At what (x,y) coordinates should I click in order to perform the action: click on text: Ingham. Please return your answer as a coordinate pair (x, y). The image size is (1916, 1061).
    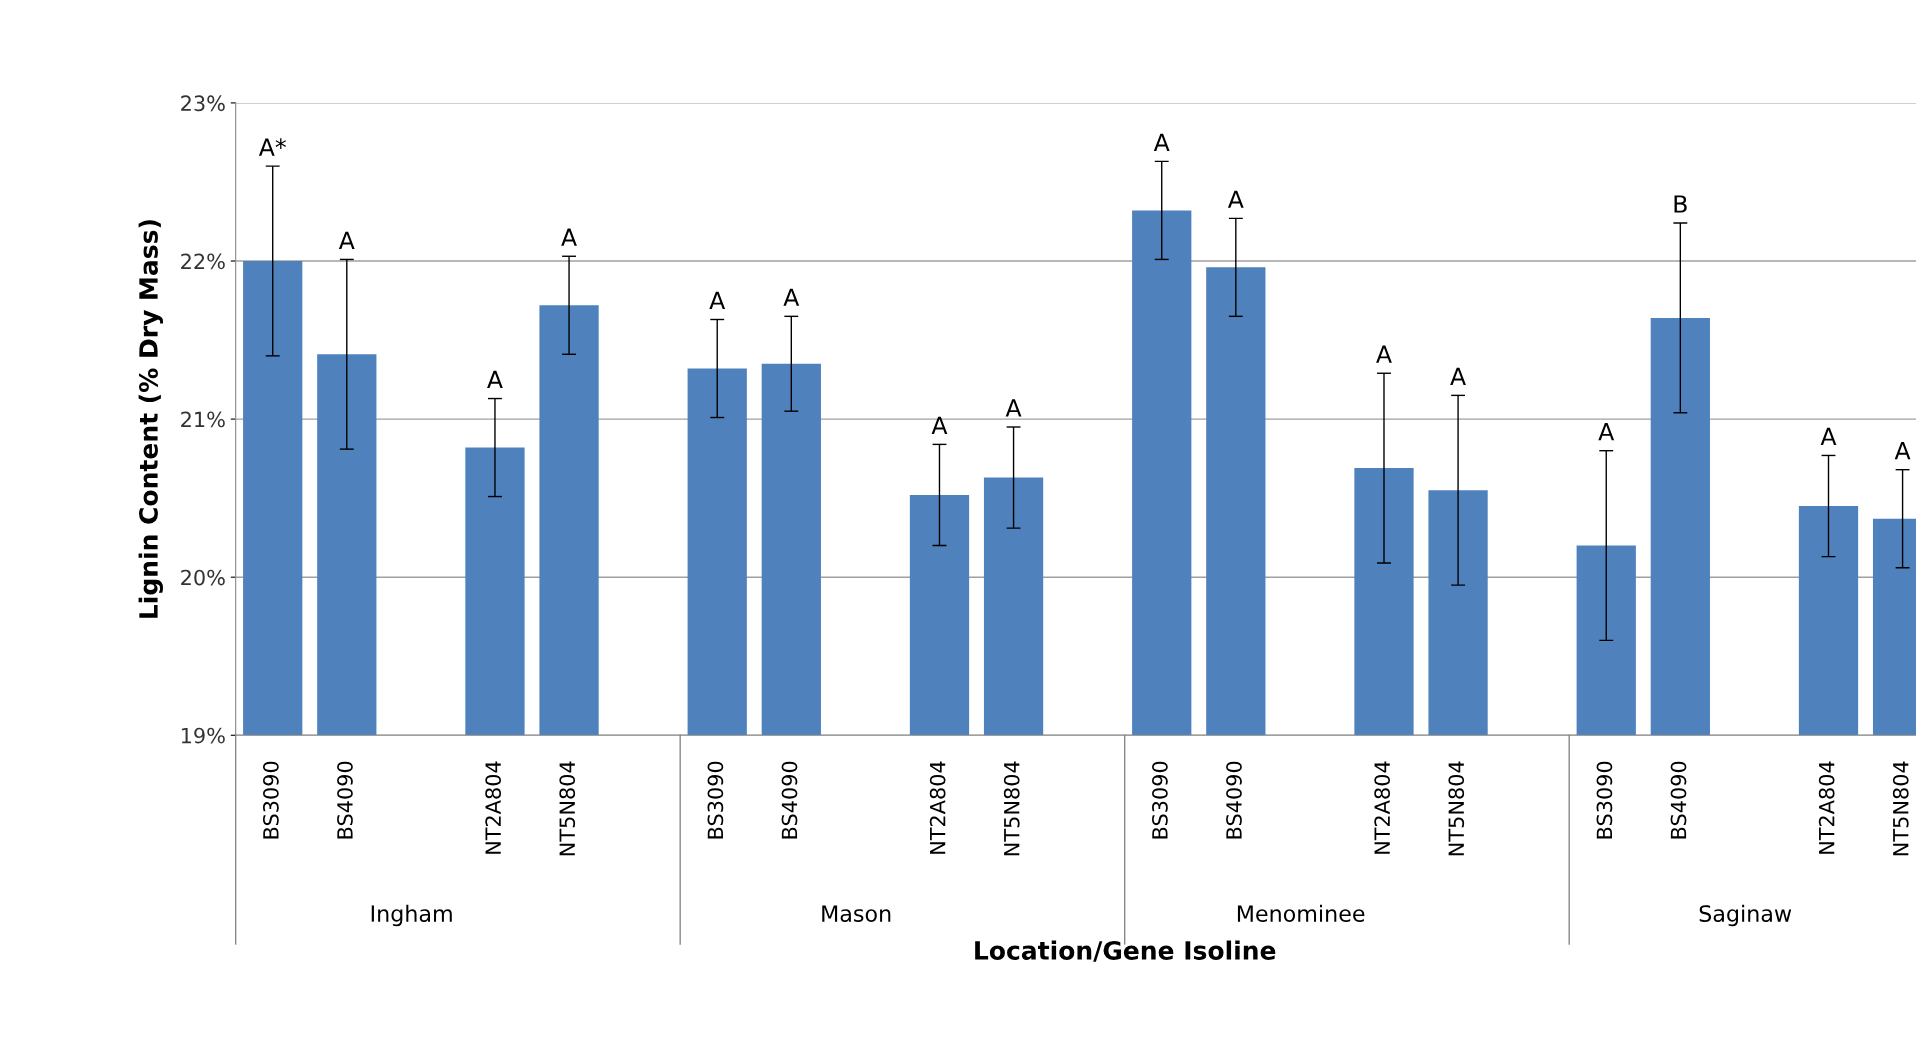
    Looking at the image, I should click on (411, 915).